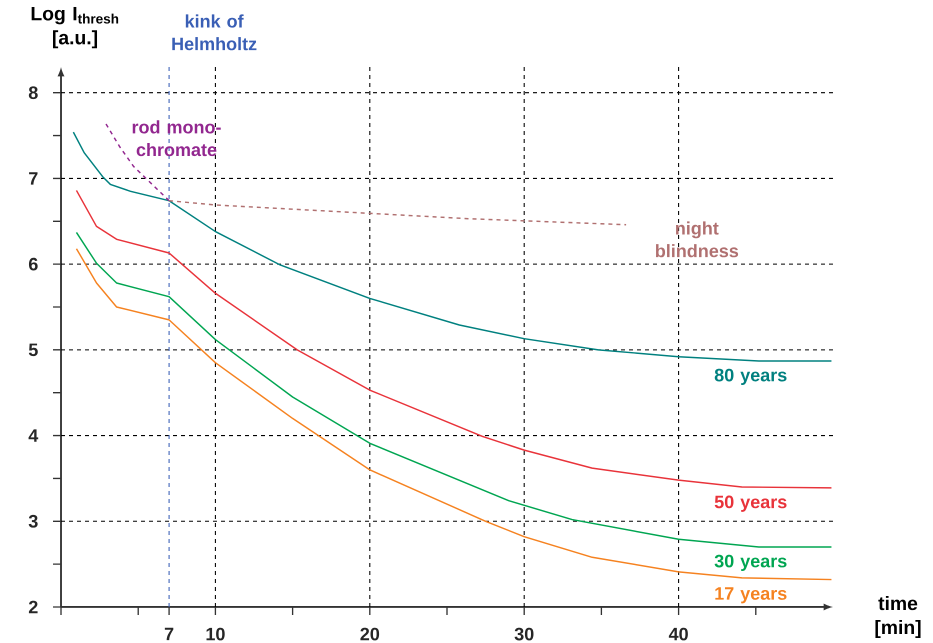 The image size is (933, 643). I want to click on series-label: 80 years, so click(750, 377).